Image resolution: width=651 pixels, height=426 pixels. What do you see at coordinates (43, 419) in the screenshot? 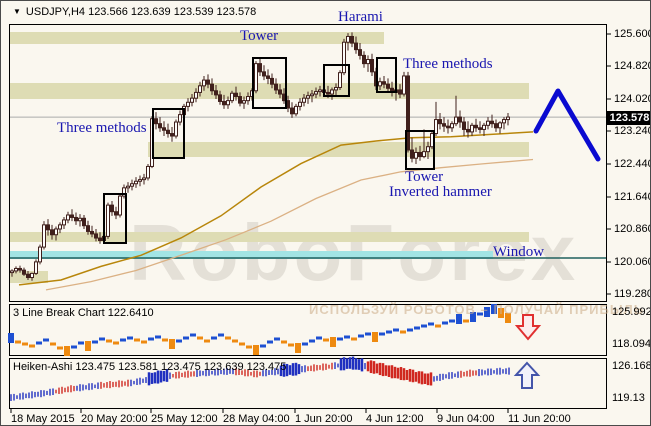
I see `time-label: 18 May 2015` at bounding box center [43, 419].